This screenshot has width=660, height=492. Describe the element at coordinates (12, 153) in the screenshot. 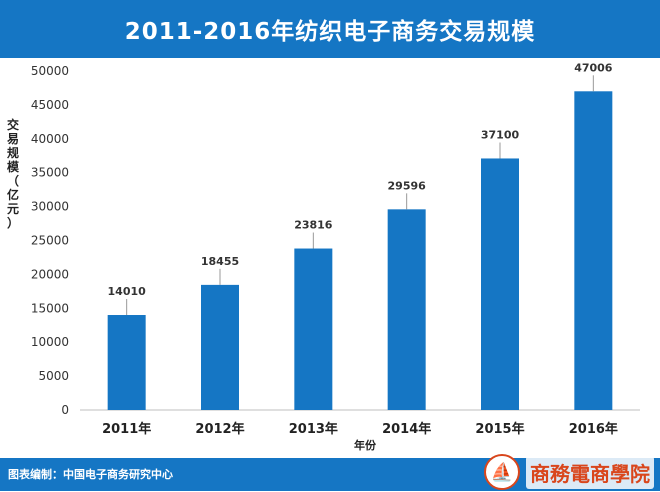

I see `y-axis-label-char: 规` at that location.